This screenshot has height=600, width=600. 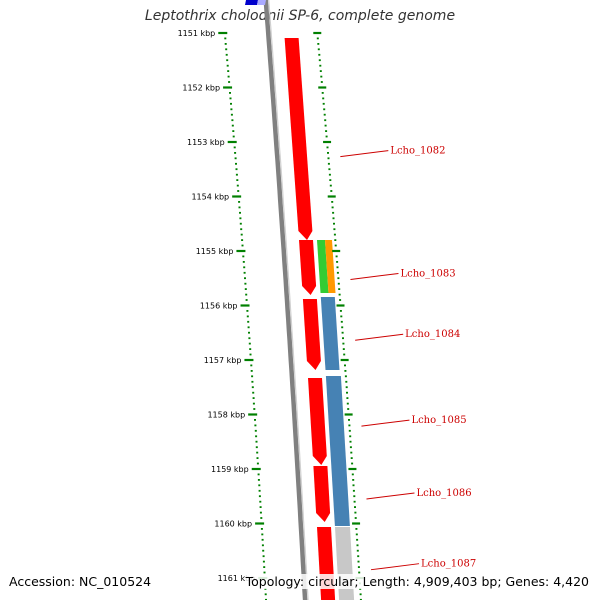 What do you see at coordinates (80, 581) in the screenshot?
I see `accession-text: Accession: NC_010524` at bounding box center [80, 581].